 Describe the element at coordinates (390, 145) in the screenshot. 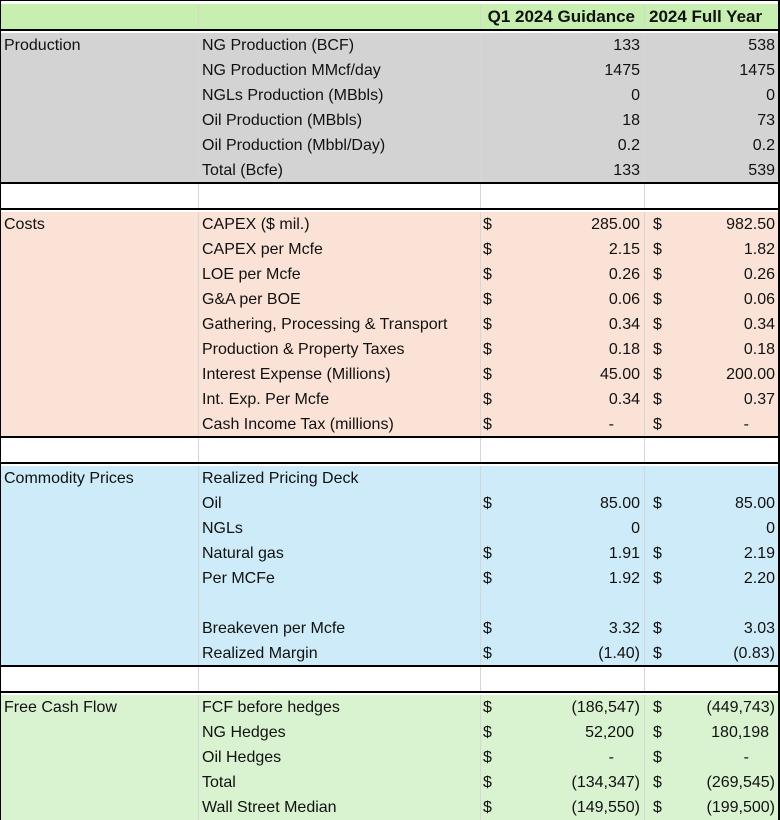

I see `production-row: Oil Production (Mbbl/Day) 0.2 0.2` at that location.